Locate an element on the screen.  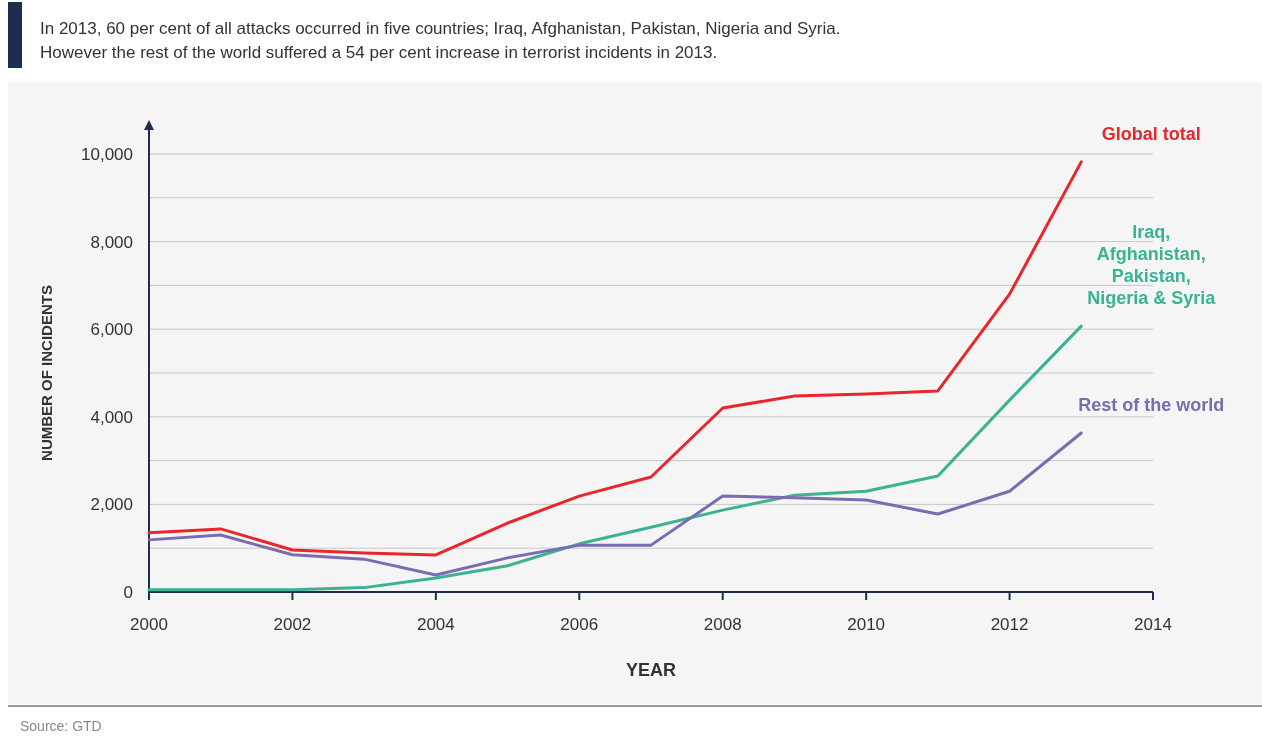
x-tick-label: 2000 is located at coordinates (149, 624).